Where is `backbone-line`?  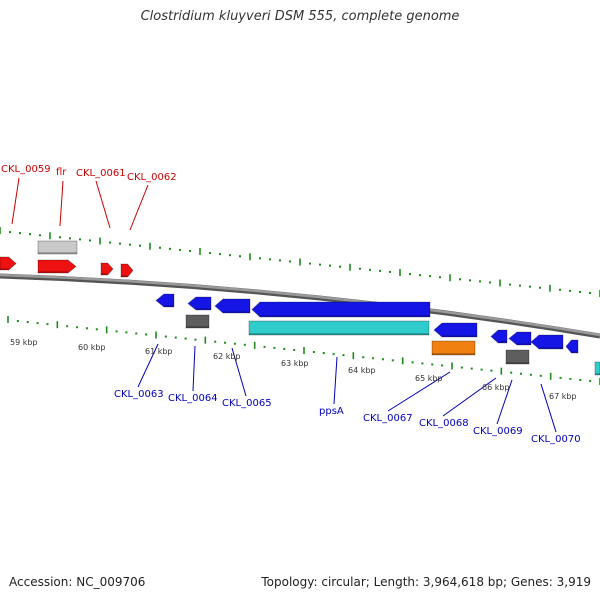 backbone-line is located at coordinates (300, 305).